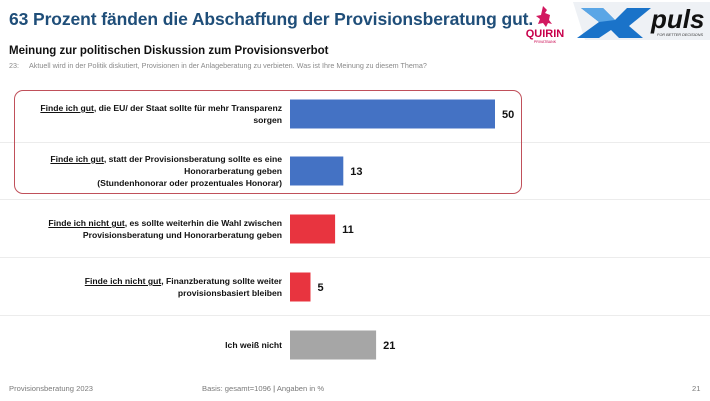 The height and width of the screenshot is (401, 710). I want to click on category-text: , Finanzberatung sollte weiter, so click(221, 281).